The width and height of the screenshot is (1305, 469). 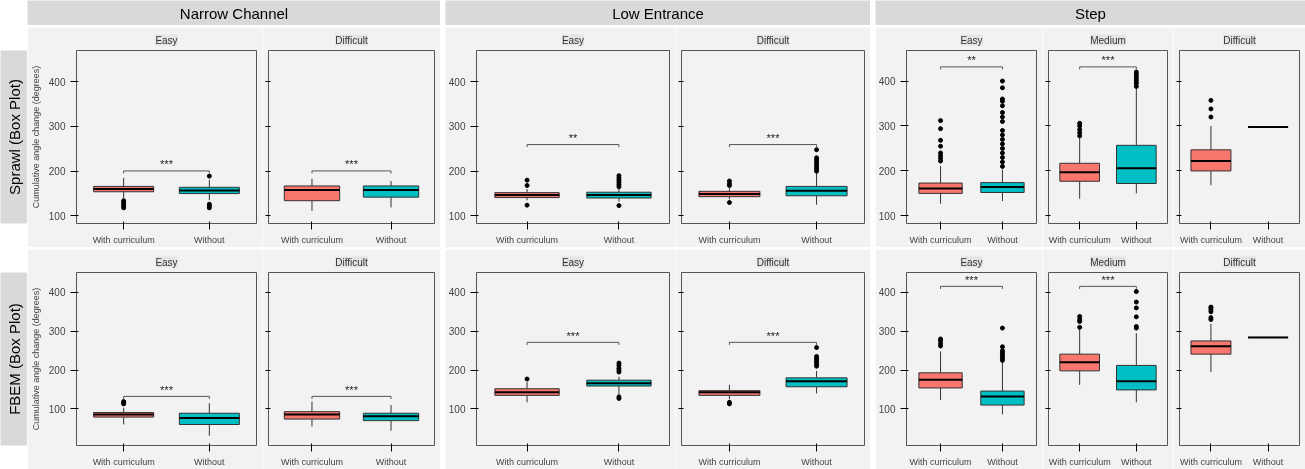 I want to click on text: Low Entrance, so click(x=658, y=13).